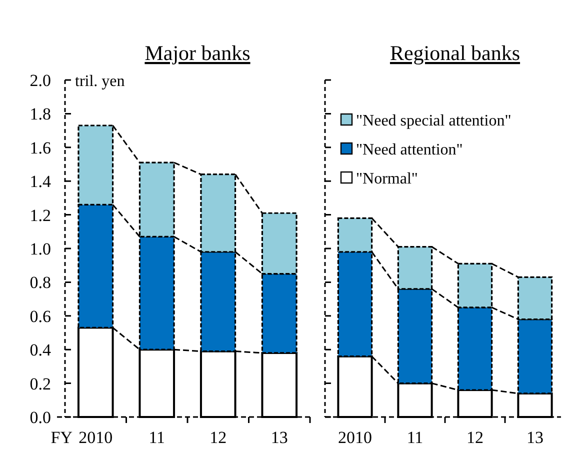 The height and width of the screenshot is (453, 569). I want to click on y-tick-label: 0.6, so click(40, 316).